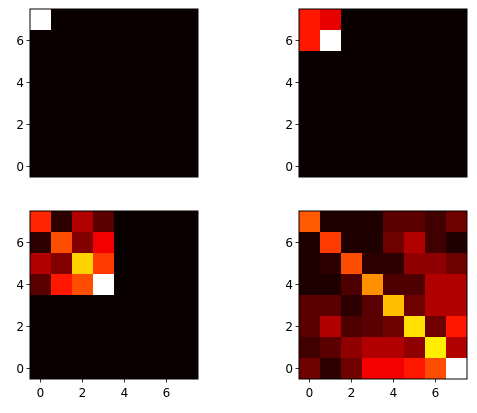  I want to click on axes-frame, so click(114, 93).